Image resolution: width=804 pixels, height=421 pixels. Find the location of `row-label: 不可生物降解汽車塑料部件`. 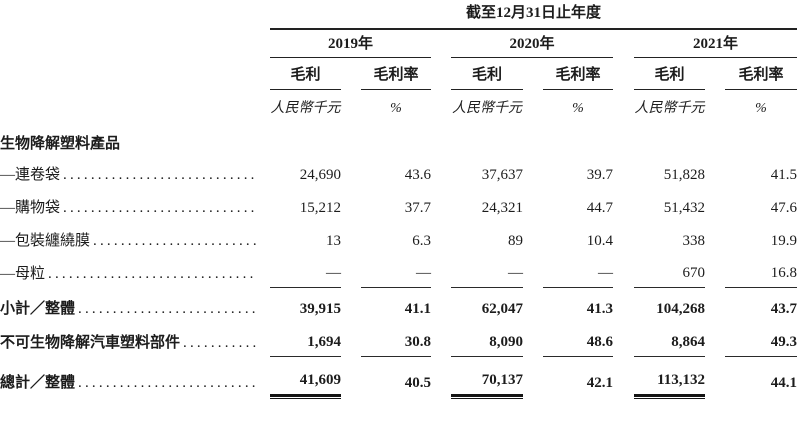

row-label: 不可生物降解汽車塑料部件 is located at coordinates (90, 343).